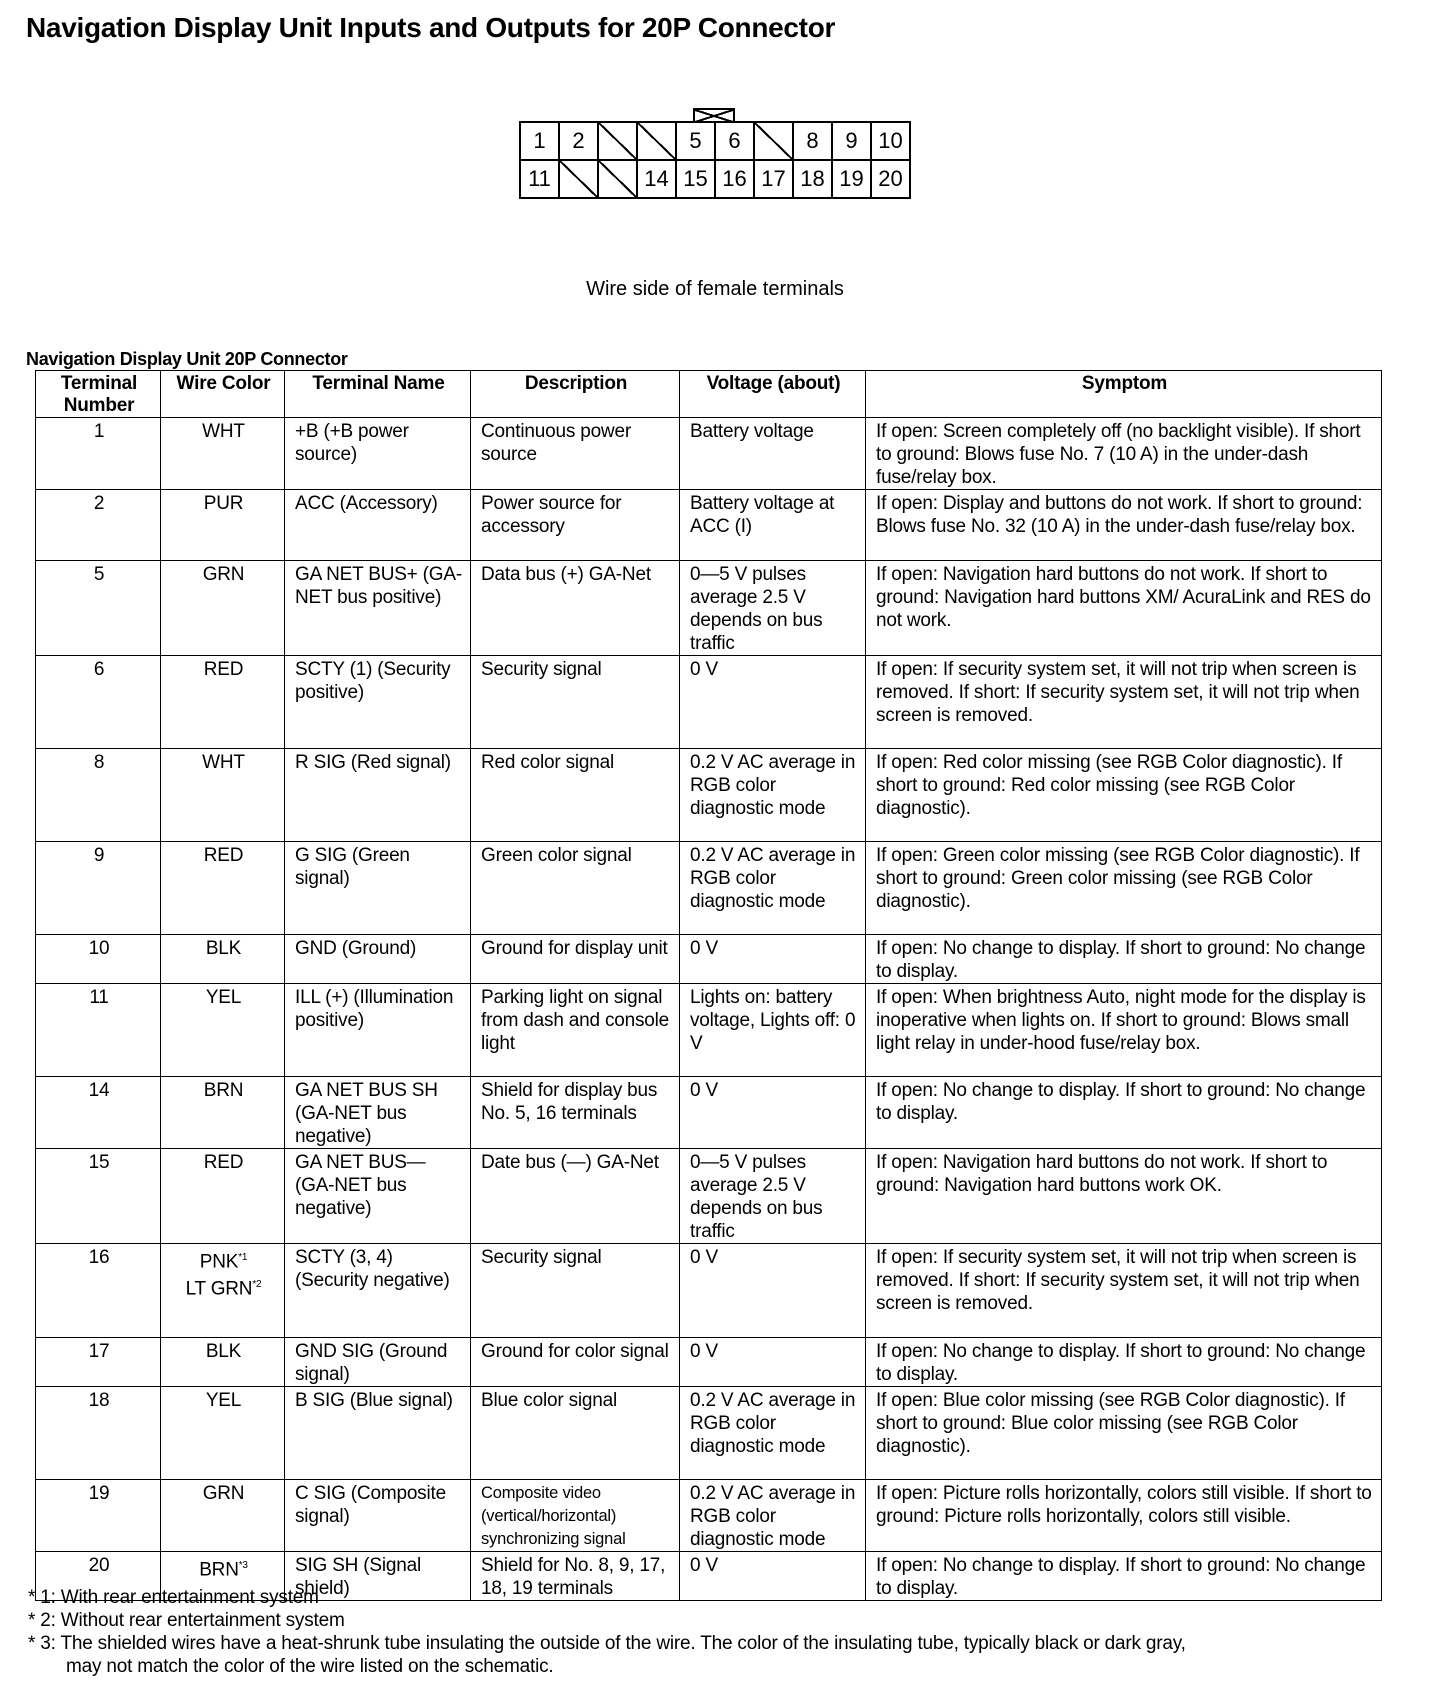  What do you see at coordinates (1123, 394) in the screenshot?
I see `column-header: Symptom` at bounding box center [1123, 394].